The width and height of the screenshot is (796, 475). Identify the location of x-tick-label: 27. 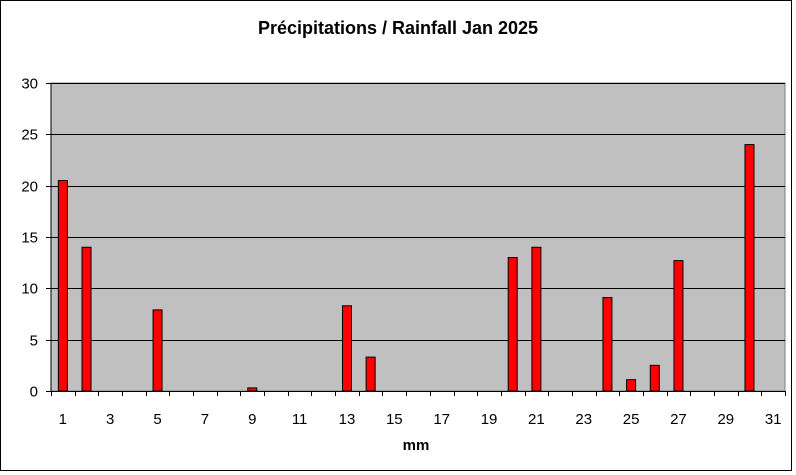
(678, 419).